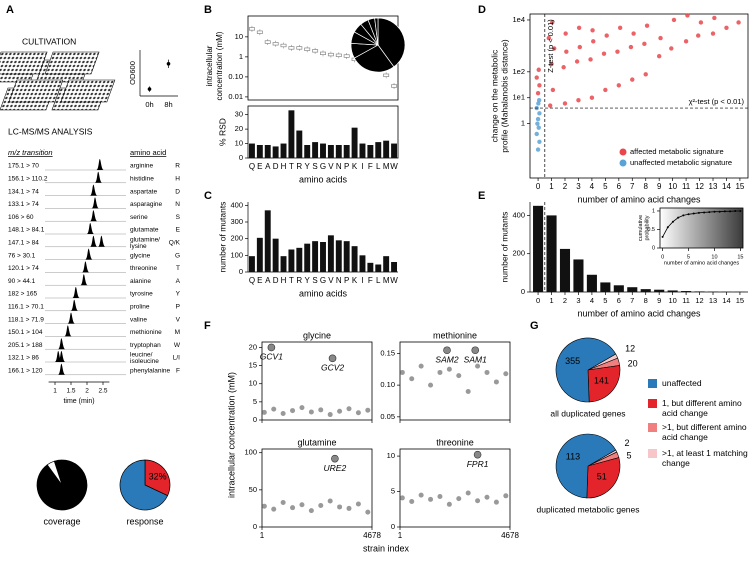 The height and width of the screenshot is (567, 756). What do you see at coordinates (58, 81) in the screenshot?
I see `plate-stacks` at bounding box center [58, 81].